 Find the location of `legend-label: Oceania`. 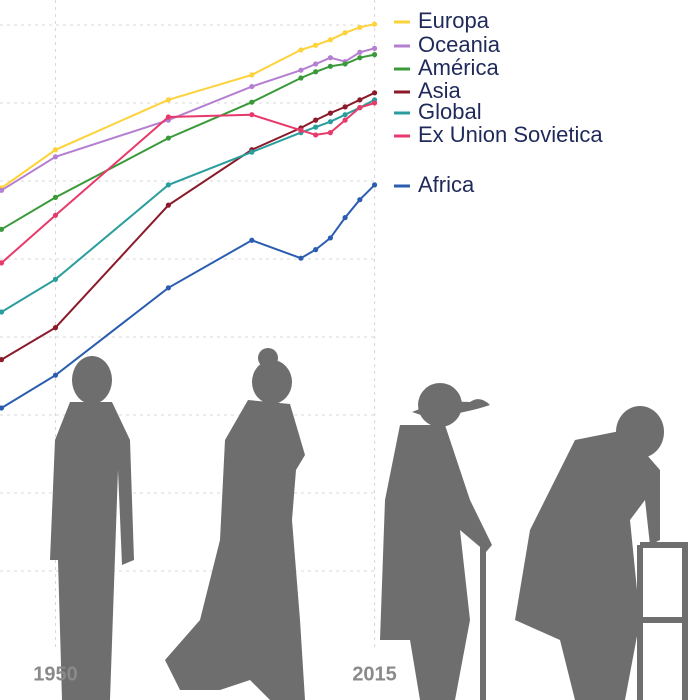

legend-label: Oceania is located at coordinates (459, 44).